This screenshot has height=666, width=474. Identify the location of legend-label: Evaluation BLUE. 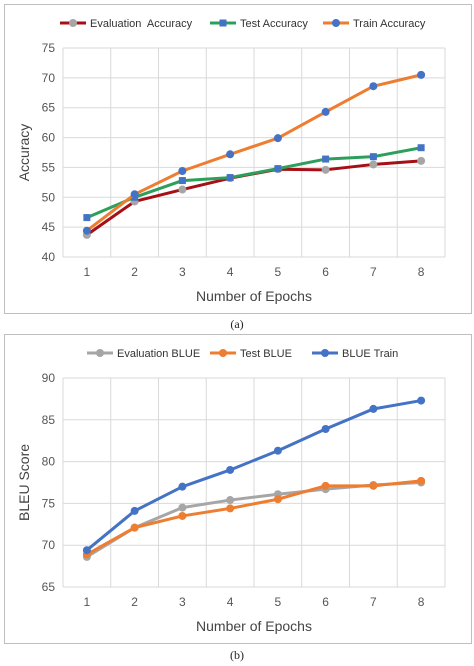
(158, 354).